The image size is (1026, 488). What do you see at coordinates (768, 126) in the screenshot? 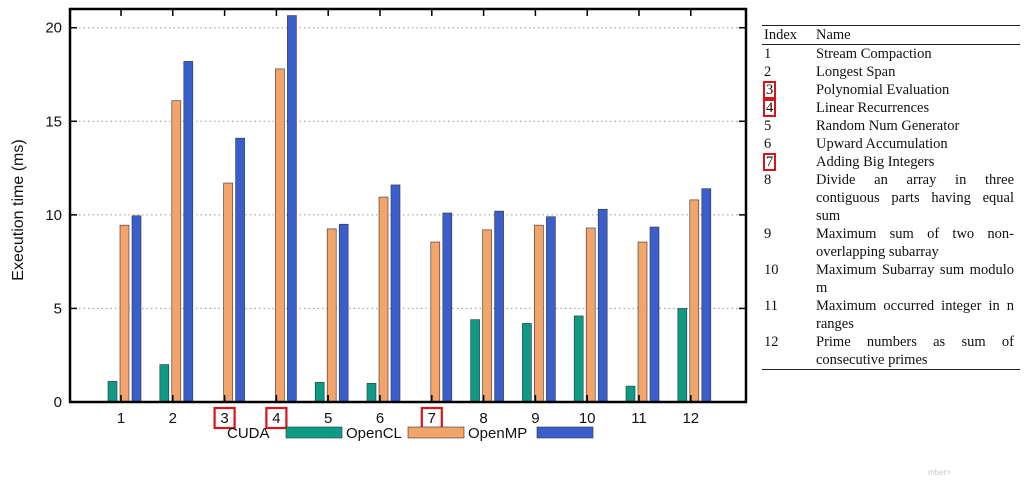
I see `index-value: 5` at bounding box center [768, 126].